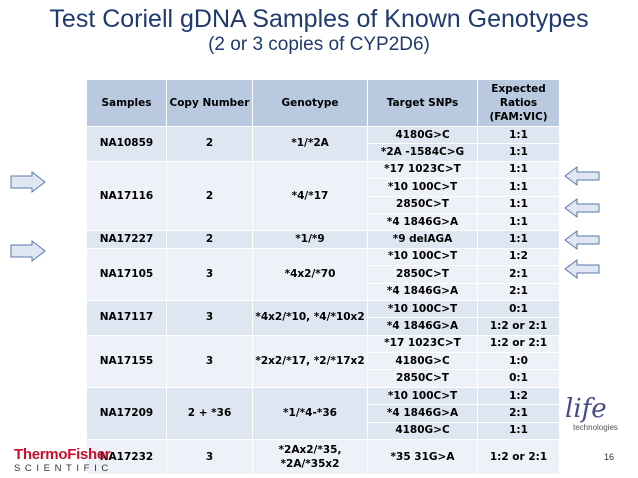 The width and height of the screenshot is (638, 478). I want to click on genotype-cell: *2Ax2/*35, *2A/*35x2, so click(310, 457).